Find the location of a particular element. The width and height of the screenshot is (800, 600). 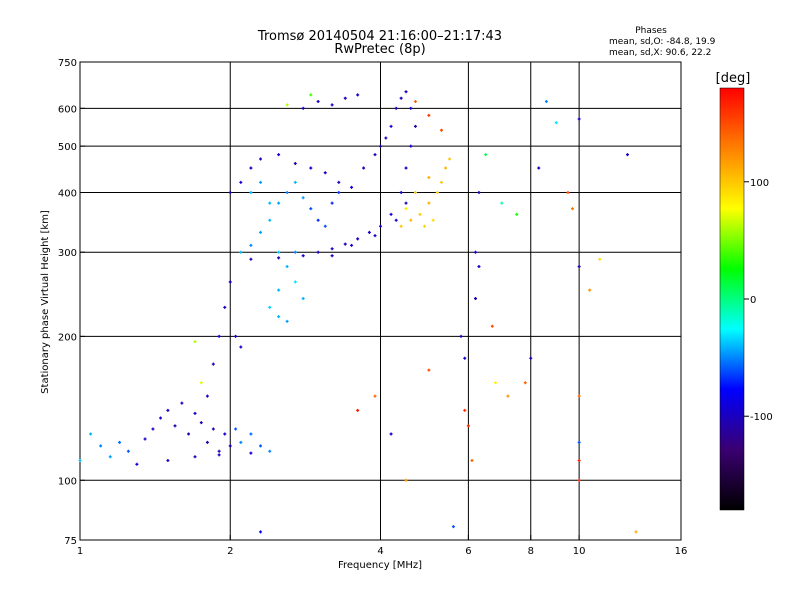

chart-subtitle: RwPretec (8p) is located at coordinates (379, 49).